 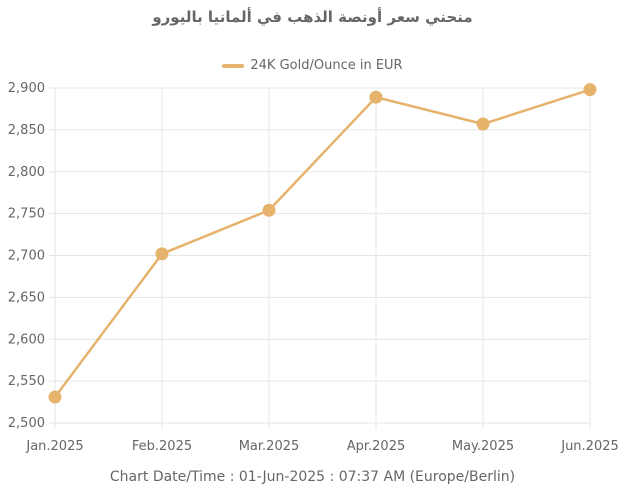 I want to click on y-tick-label: 2,650, so click(x=26, y=297).